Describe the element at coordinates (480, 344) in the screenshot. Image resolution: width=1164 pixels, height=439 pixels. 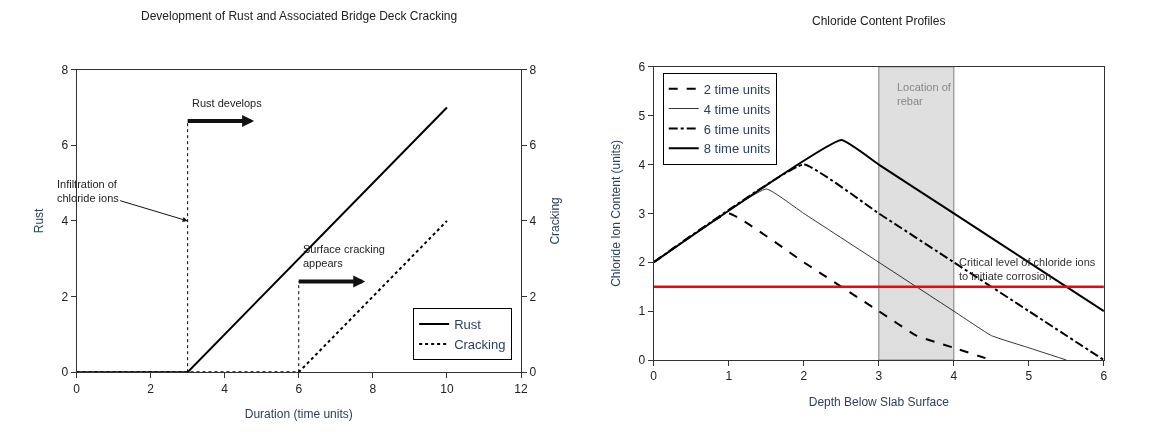
I see `legend-label: Cracking` at that location.